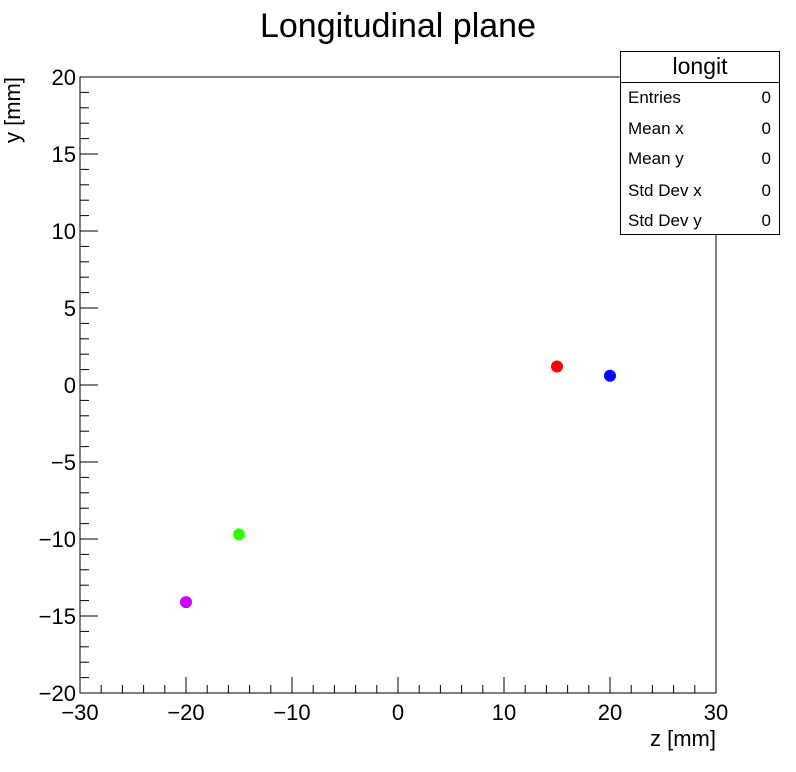  Describe the element at coordinates (699, 129) in the screenshot. I see `stats-row-mean-x: Mean x 0` at that location.